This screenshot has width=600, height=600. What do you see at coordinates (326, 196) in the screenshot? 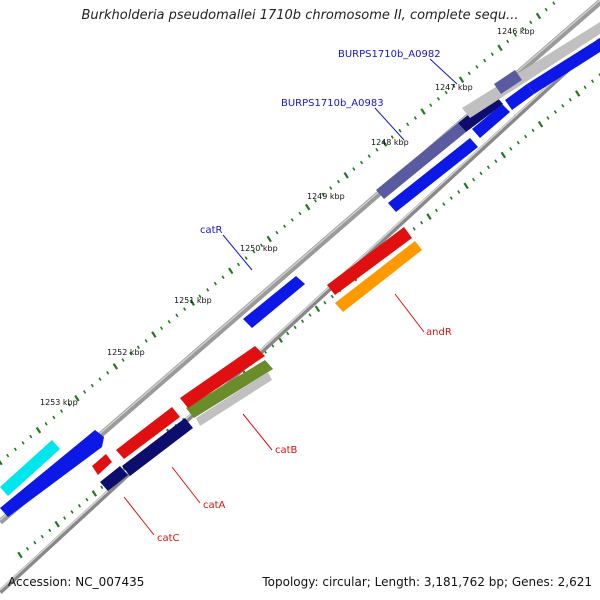
I see `tick-label-1249: 1249 kbp` at bounding box center [326, 196].